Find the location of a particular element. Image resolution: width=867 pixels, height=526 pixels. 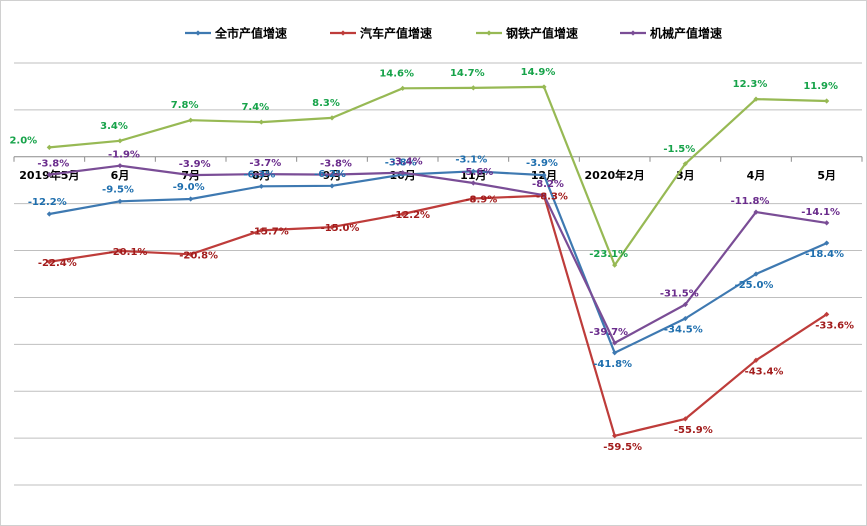

data-label: -12.2% is located at coordinates (410, 215).